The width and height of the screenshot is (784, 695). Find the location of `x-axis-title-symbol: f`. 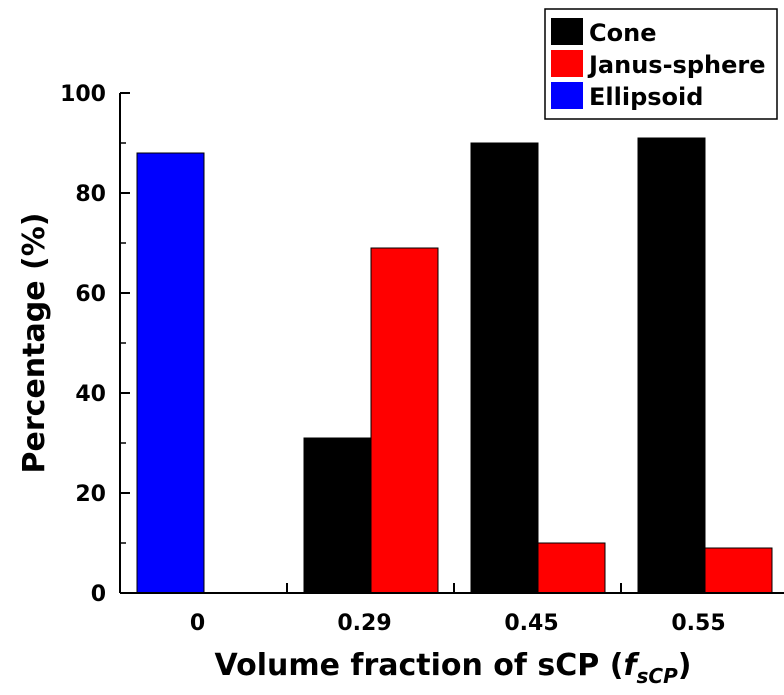

x-axis-title-symbol: f is located at coordinates (631, 665).